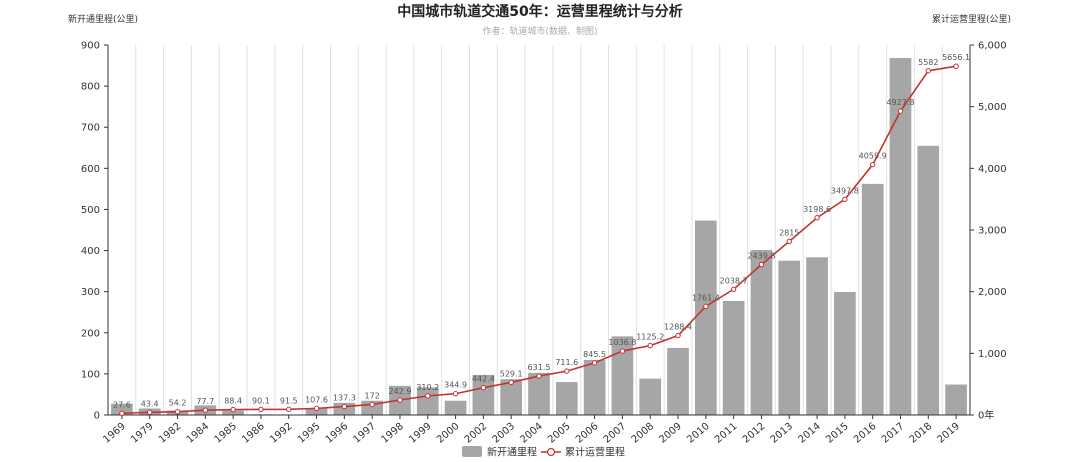 Image resolution: width=1080 pixels, height=462 pixels. What do you see at coordinates (150, 403) in the screenshot?
I see `data-label: 43.4` at bounding box center [150, 403].